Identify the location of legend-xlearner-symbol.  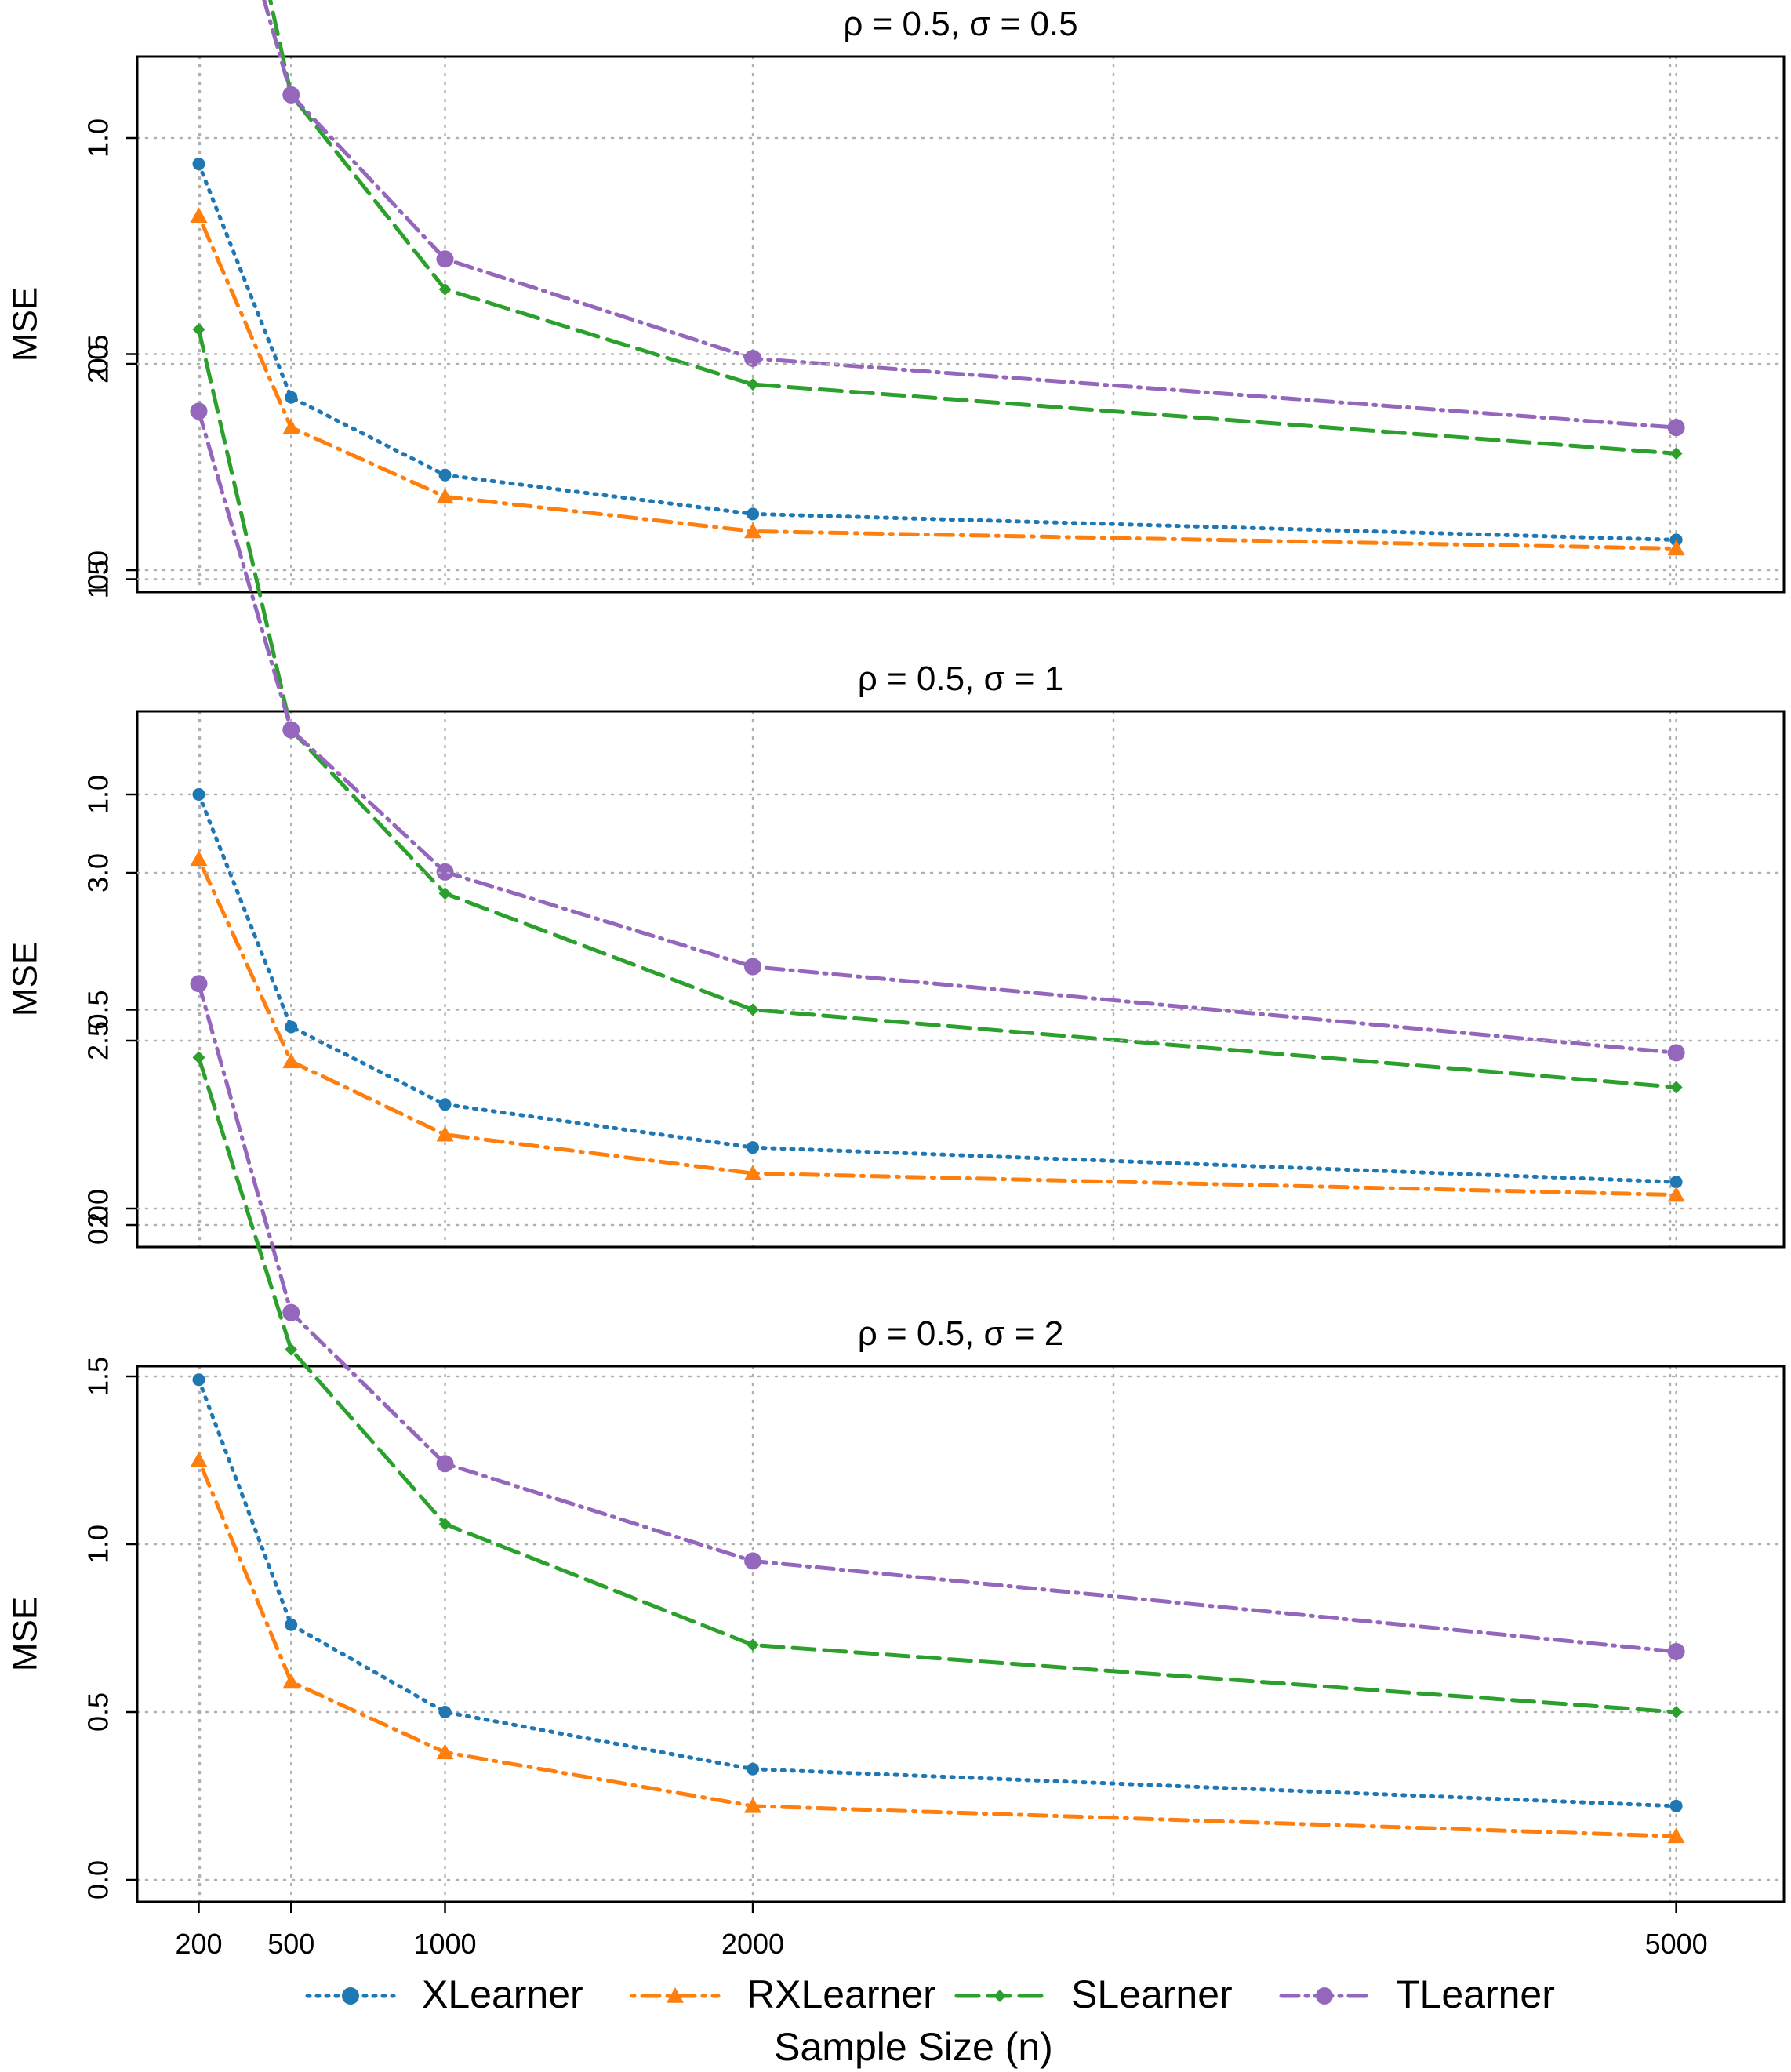
(350, 1996).